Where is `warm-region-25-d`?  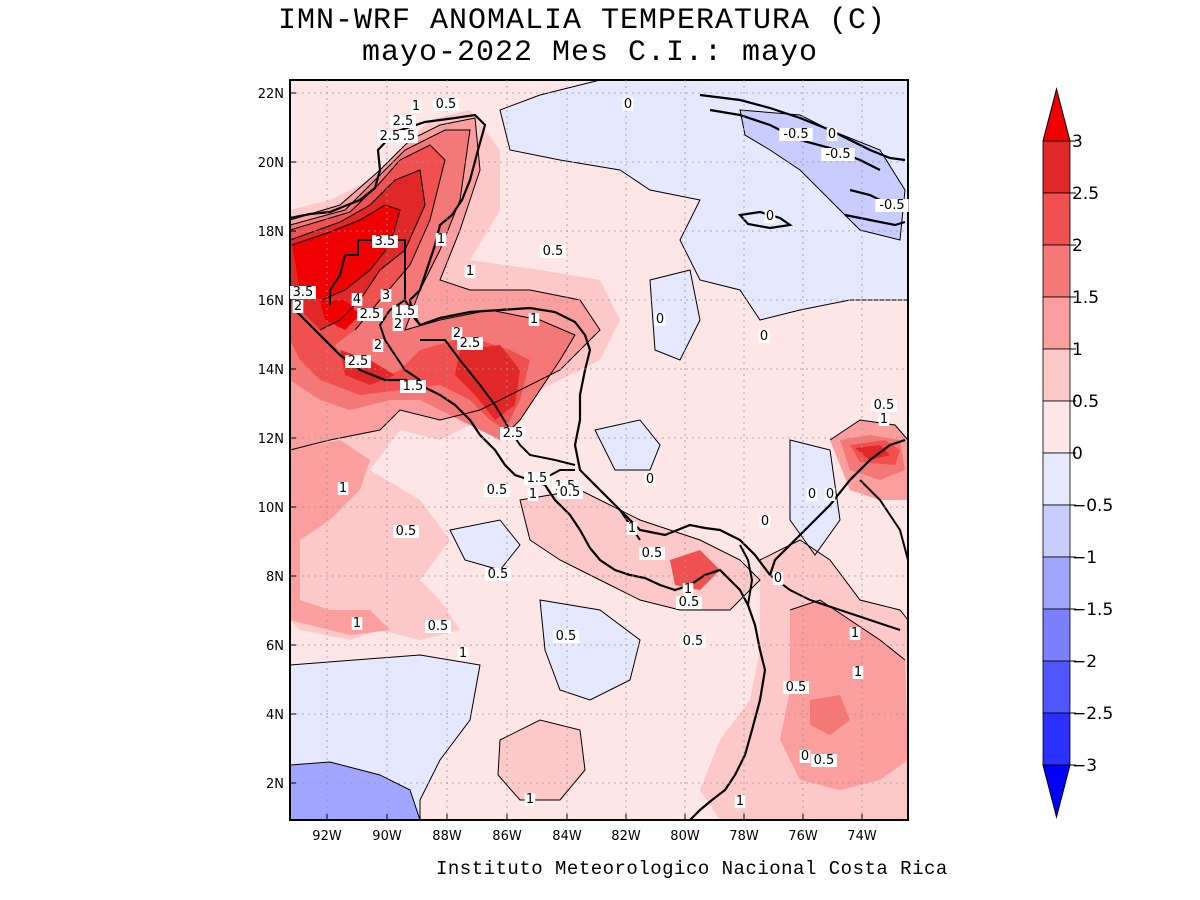
warm-region-25-d is located at coordinates (872, 452).